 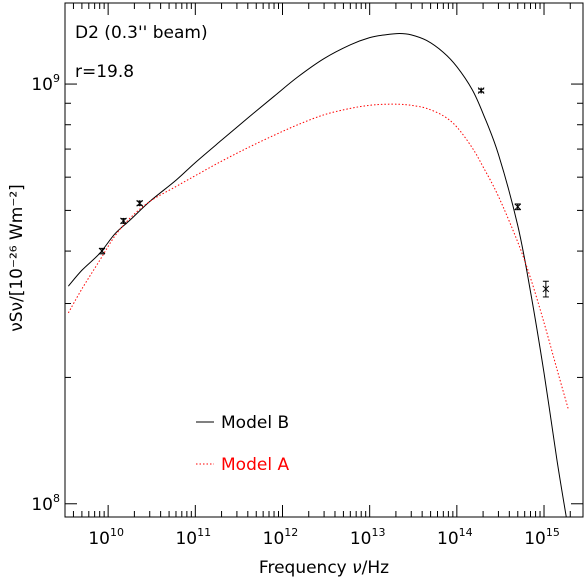 What do you see at coordinates (255, 465) in the screenshot?
I see `legend-label-model-a: Model A` at bounding box center [255, 465].